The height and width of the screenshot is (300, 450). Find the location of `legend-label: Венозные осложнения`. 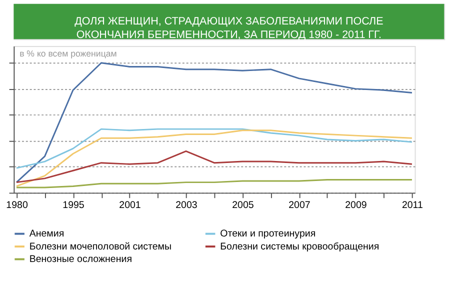

legend-label: Венозные осложнения is located at coordinates (80, 260).